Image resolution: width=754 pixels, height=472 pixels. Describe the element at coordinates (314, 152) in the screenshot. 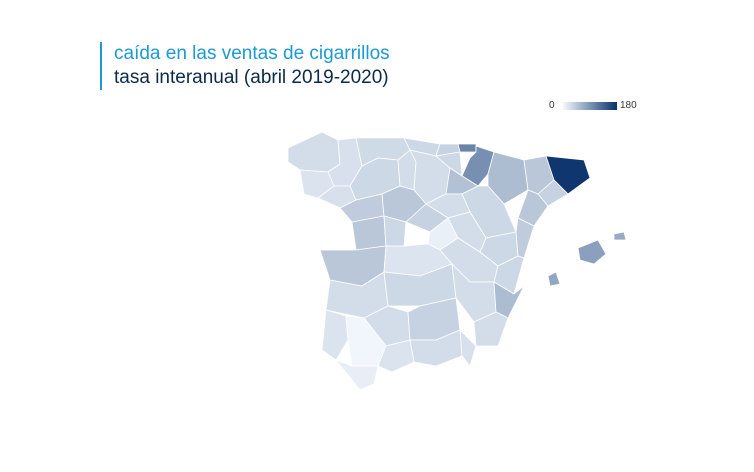

I see `province-a-coruna` at that location.